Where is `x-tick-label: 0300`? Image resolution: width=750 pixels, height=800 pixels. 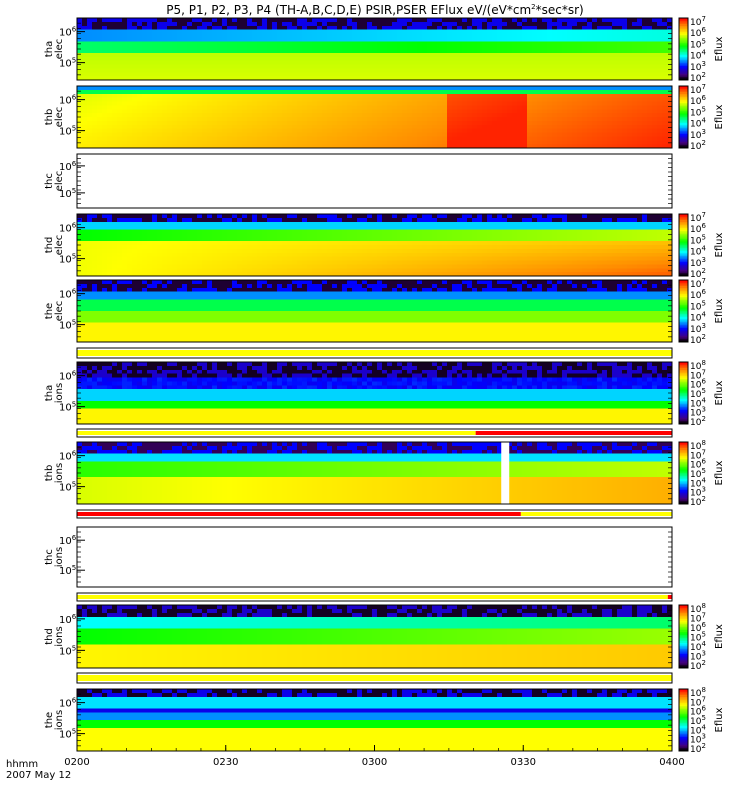 x-tick-label: 0300 is located at coordinates (374, 762).